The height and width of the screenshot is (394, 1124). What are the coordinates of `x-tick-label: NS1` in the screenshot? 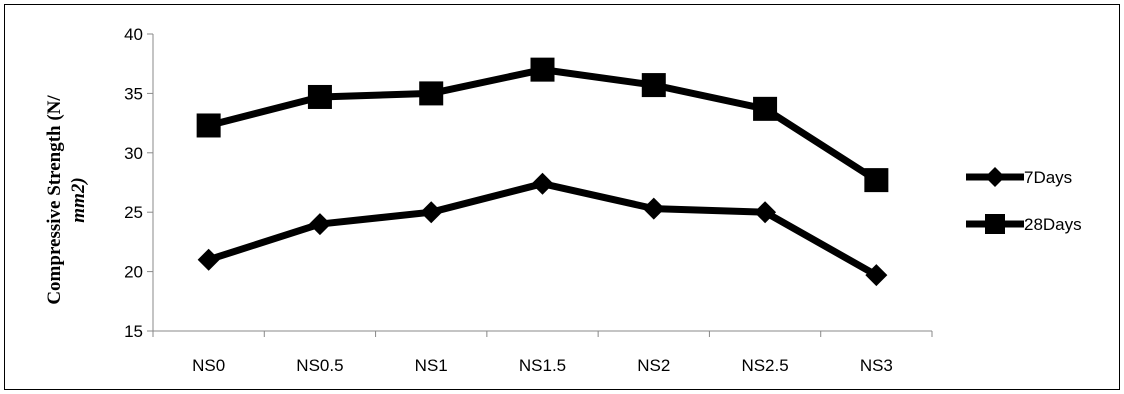 It's located at (431, 365).